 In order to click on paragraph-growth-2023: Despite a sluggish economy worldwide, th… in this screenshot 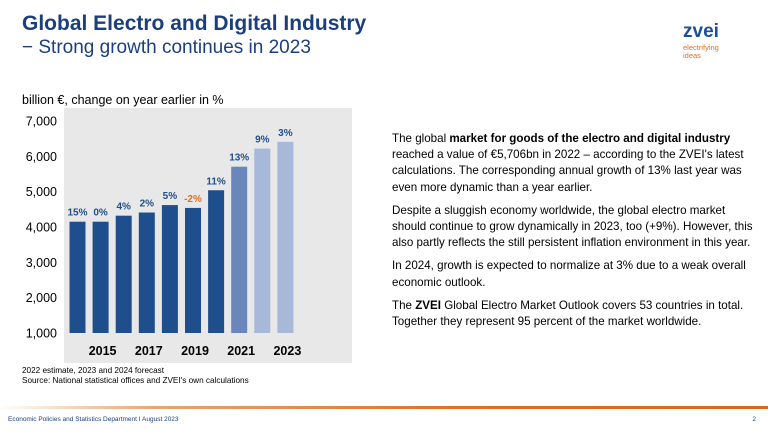, I will do `click(572, 226)`.